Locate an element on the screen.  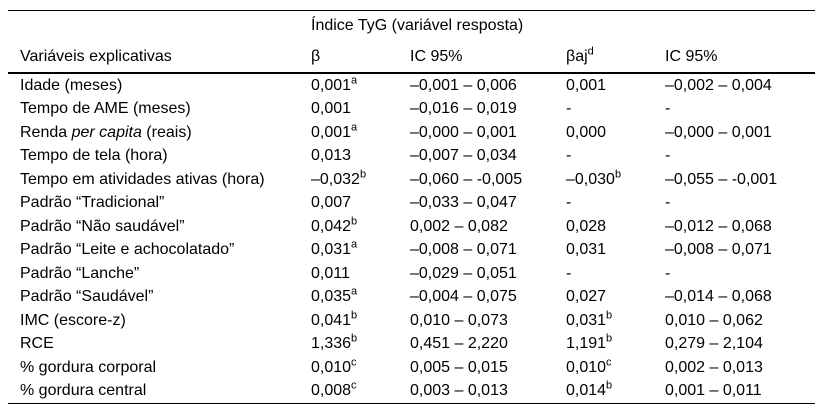
variable-label: % gordura central is located at coordinates (83, 391).